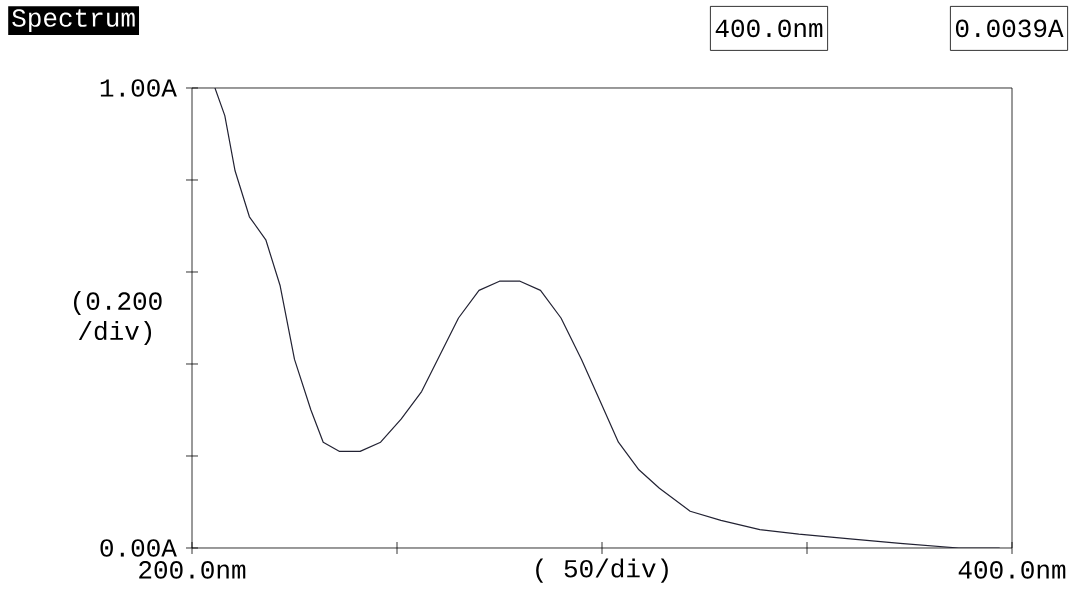 The height and width of the screenshot is (603, 1073). I want to click on x-axis-title: ( 50/div), so click(602, 570).